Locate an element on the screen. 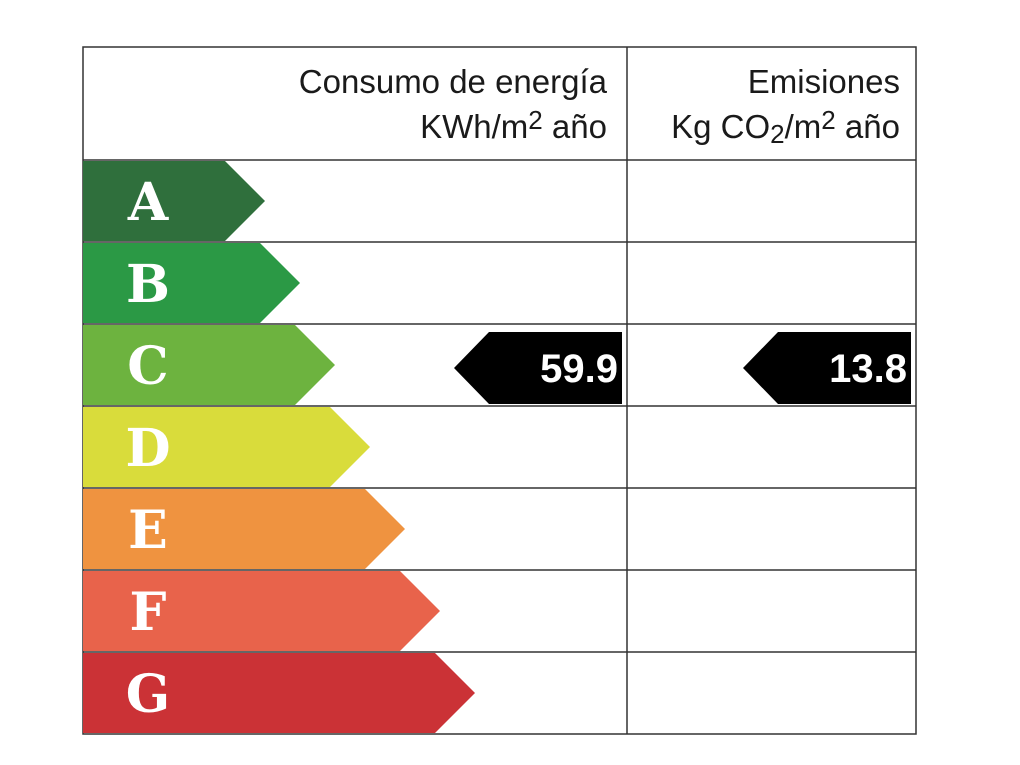  grade-letter: F is located at coordinates (148, 612).